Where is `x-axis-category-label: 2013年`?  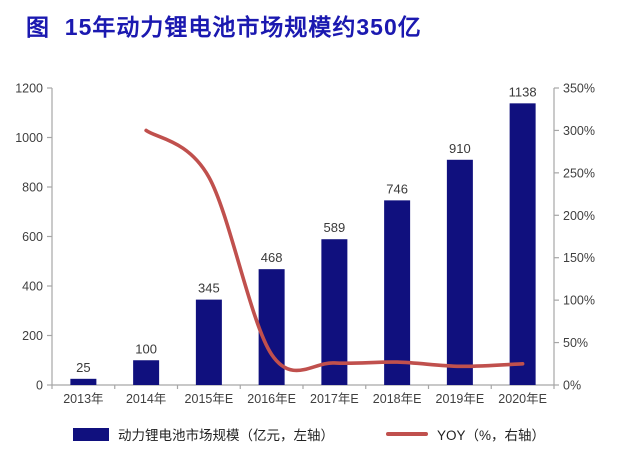
x-axis-category-label: 2013年 is located at coordinates (83, 399).